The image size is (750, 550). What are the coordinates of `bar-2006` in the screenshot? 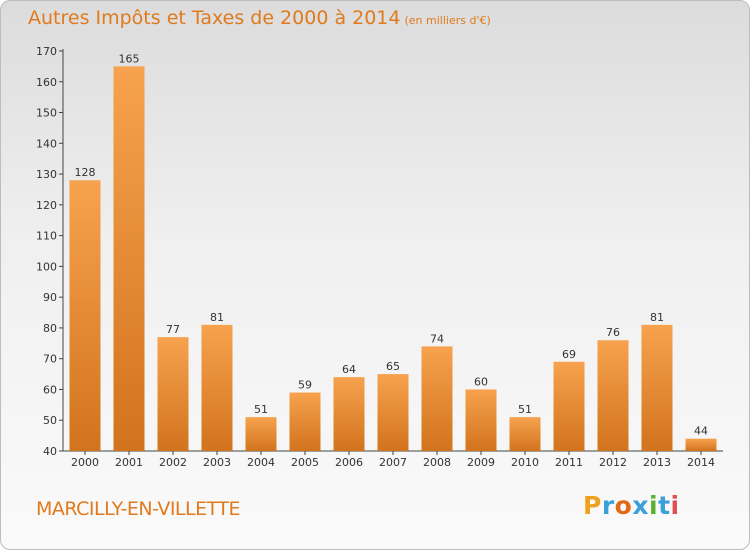 It's located at (349, 414).